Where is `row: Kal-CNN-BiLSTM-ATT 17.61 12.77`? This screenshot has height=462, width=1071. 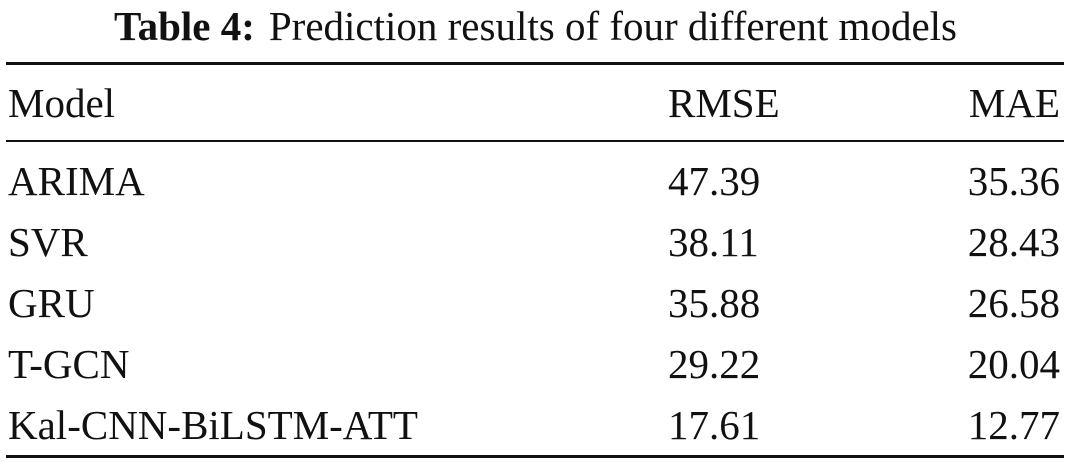 row: Kal-CNN-BiLSTM-ATT 17.61 12.77 is located at coordinates (535, 426).